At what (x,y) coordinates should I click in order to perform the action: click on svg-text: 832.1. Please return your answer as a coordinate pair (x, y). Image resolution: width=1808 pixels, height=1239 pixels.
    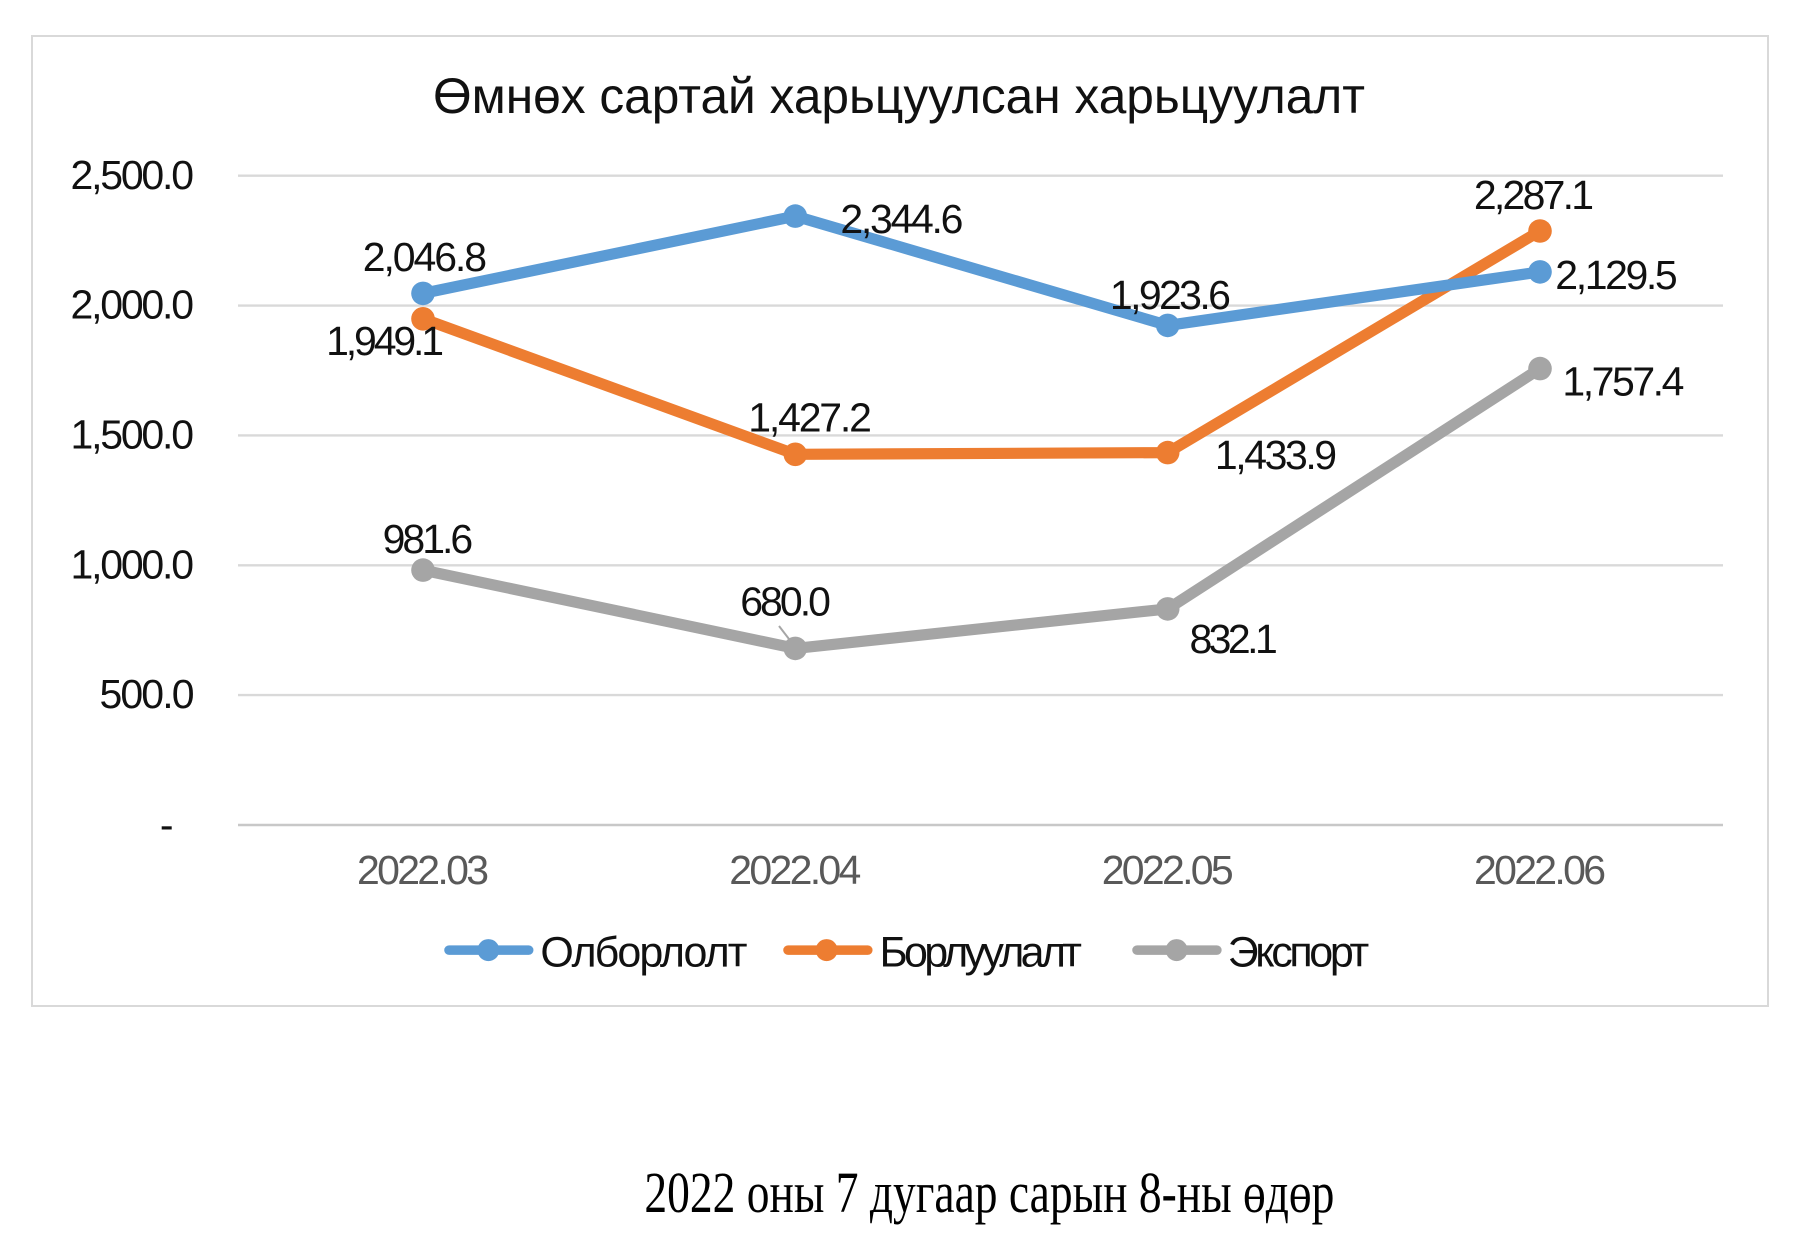
    Looking at the image, I should click on (1233, 639).